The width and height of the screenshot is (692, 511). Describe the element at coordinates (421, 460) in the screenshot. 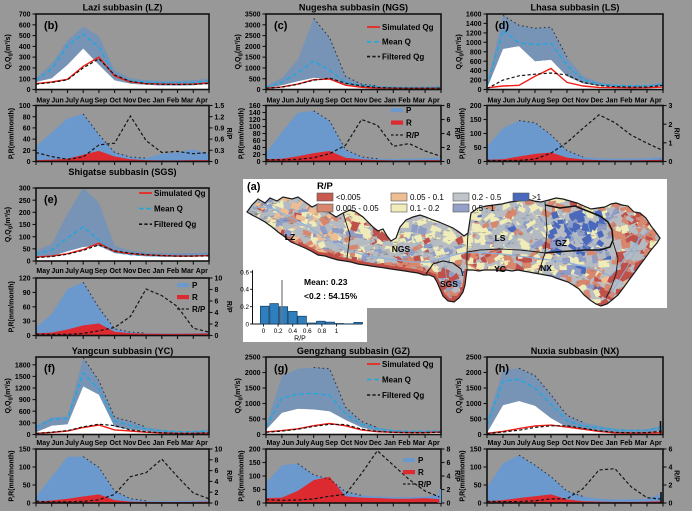

I see `svg-text: P` at that location.